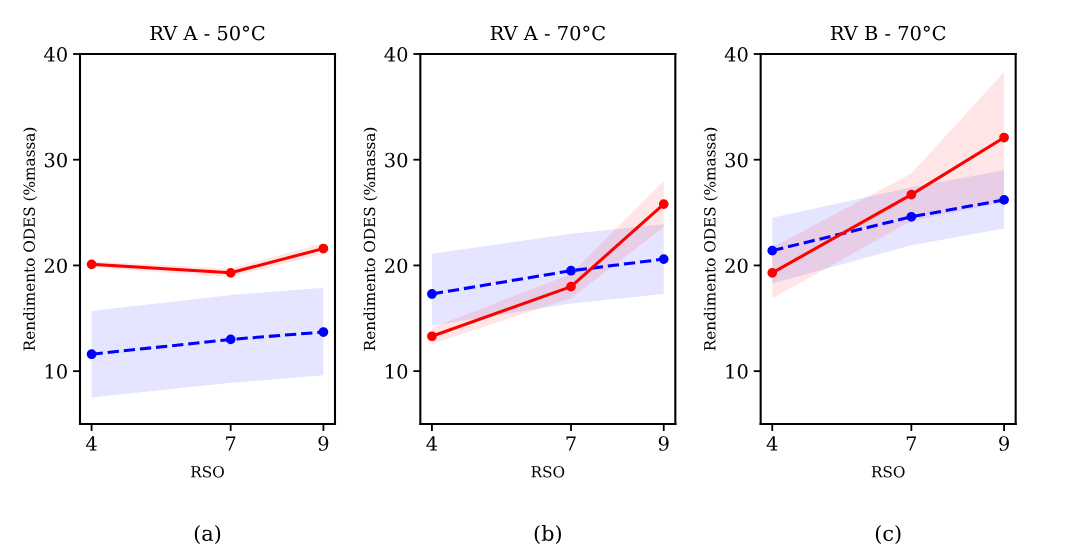 The image size is (1091, 546). What do you see at coordinates (888, 534) in the screenshot?
I see `text: (c)` at bounding box center [888, 534].